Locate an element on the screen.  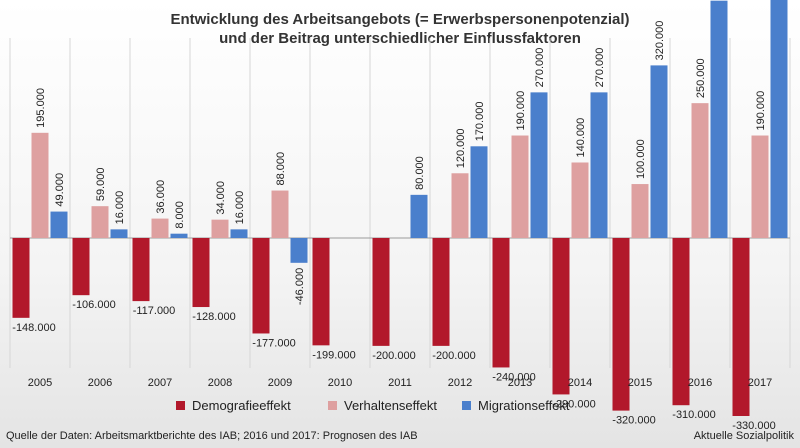
data-label-demografie-2014: -290.000 is located at coordinates (573, 404).